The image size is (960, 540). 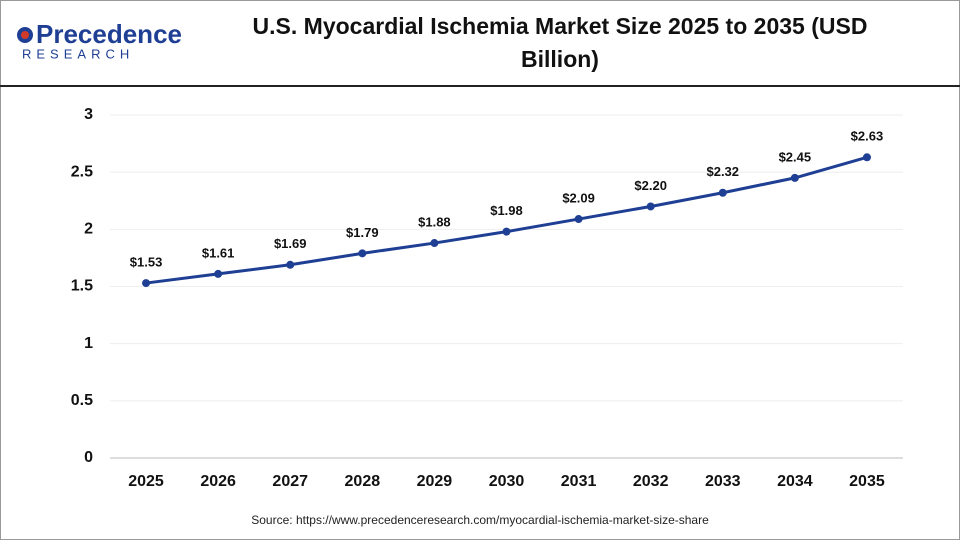 I want to click on data-label: $2.45, so click(x=795, y=156).